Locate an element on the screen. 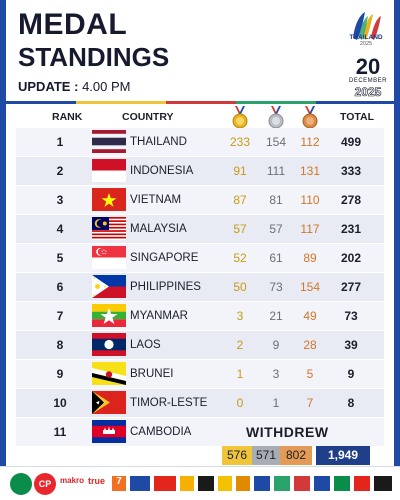  gold-cell: 233 is located at coordinates (240, 142).